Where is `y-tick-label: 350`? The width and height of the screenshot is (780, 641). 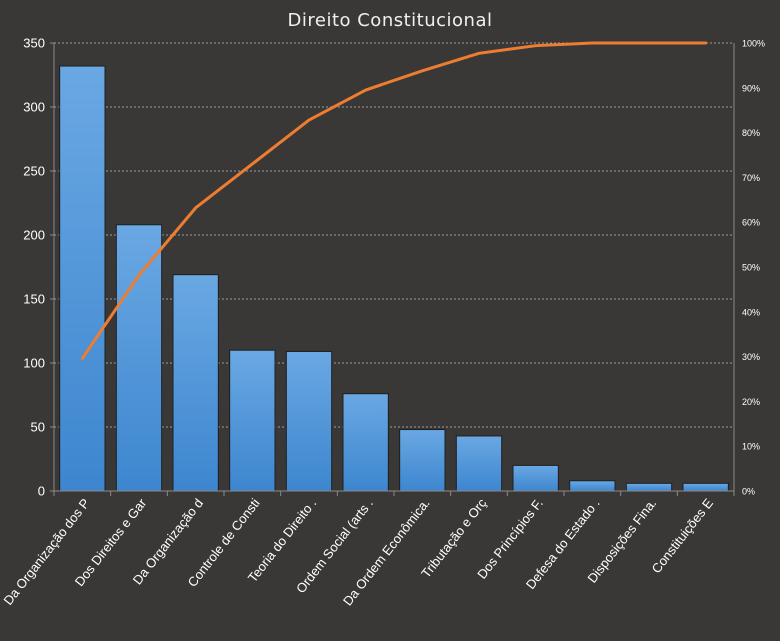
y-tick-label: 350 is located at coordinates (34, 43).